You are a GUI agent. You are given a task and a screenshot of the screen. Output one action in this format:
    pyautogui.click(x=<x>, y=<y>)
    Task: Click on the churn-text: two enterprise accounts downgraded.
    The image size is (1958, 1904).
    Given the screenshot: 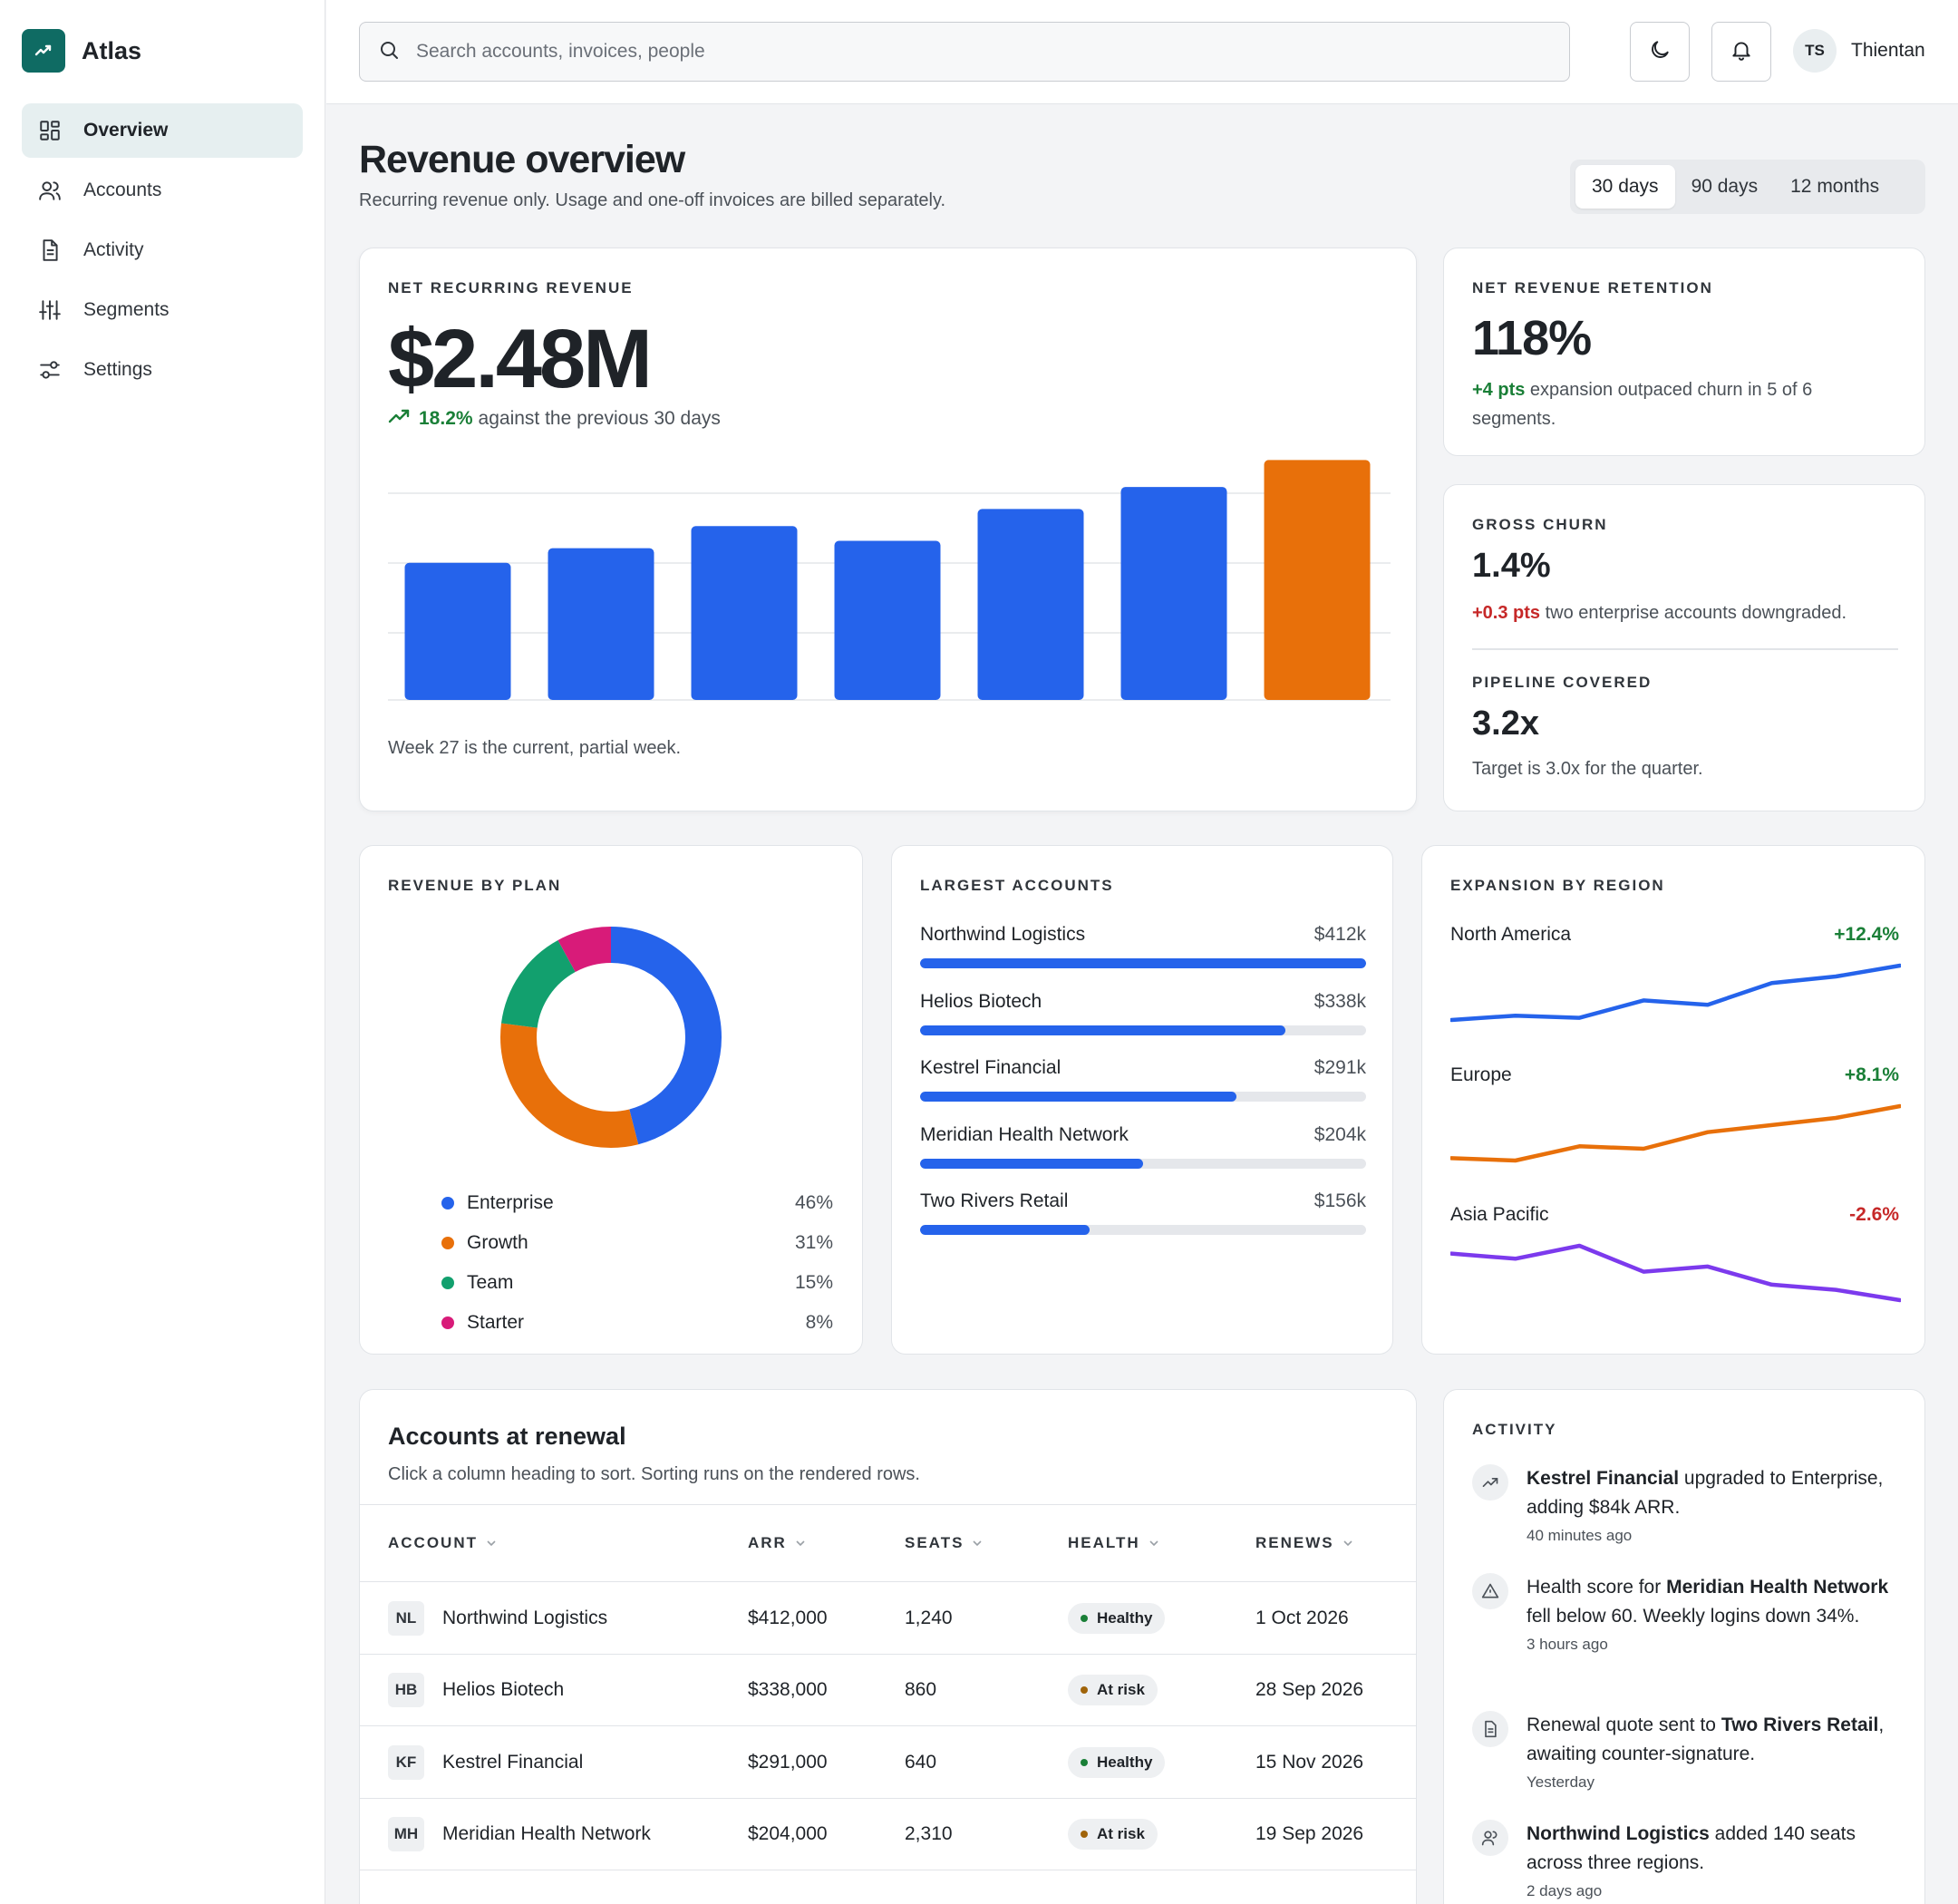 What is the action you would take?
    pyautogui.click(x=1696, y=613)
    